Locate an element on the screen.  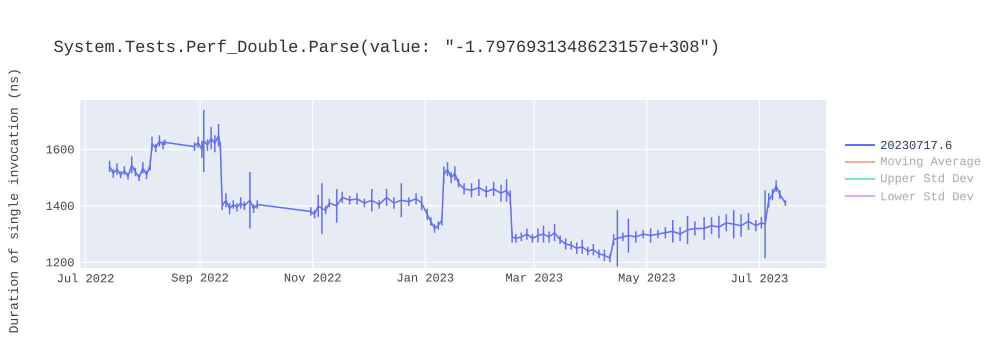
legend-label: Moving Average is located at coordinates (930, 162).